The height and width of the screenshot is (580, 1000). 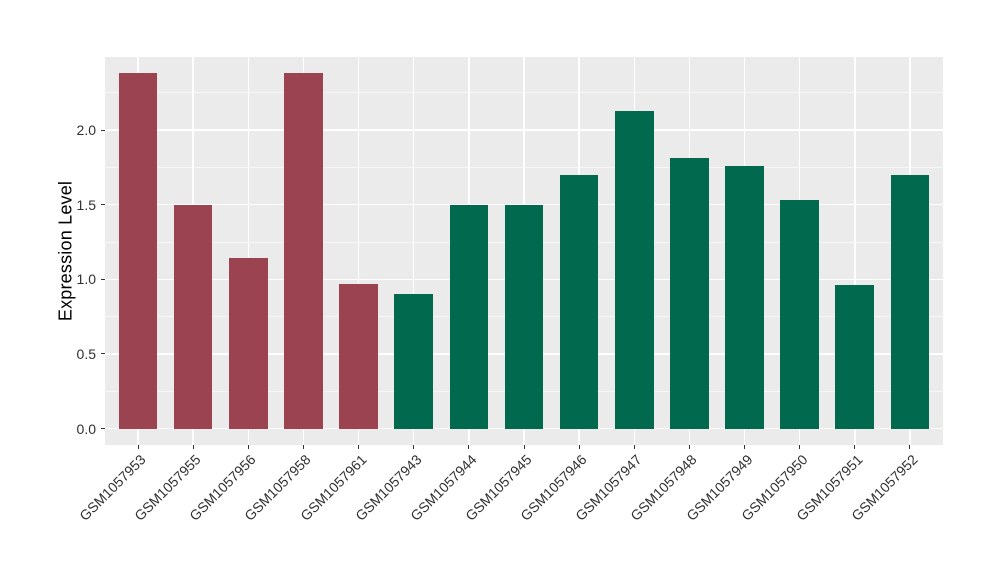 What do you see at coordinates (86, 204) in the screenshot?
I see `y-tick-label: 1.5` at bounding box center [86, 204].